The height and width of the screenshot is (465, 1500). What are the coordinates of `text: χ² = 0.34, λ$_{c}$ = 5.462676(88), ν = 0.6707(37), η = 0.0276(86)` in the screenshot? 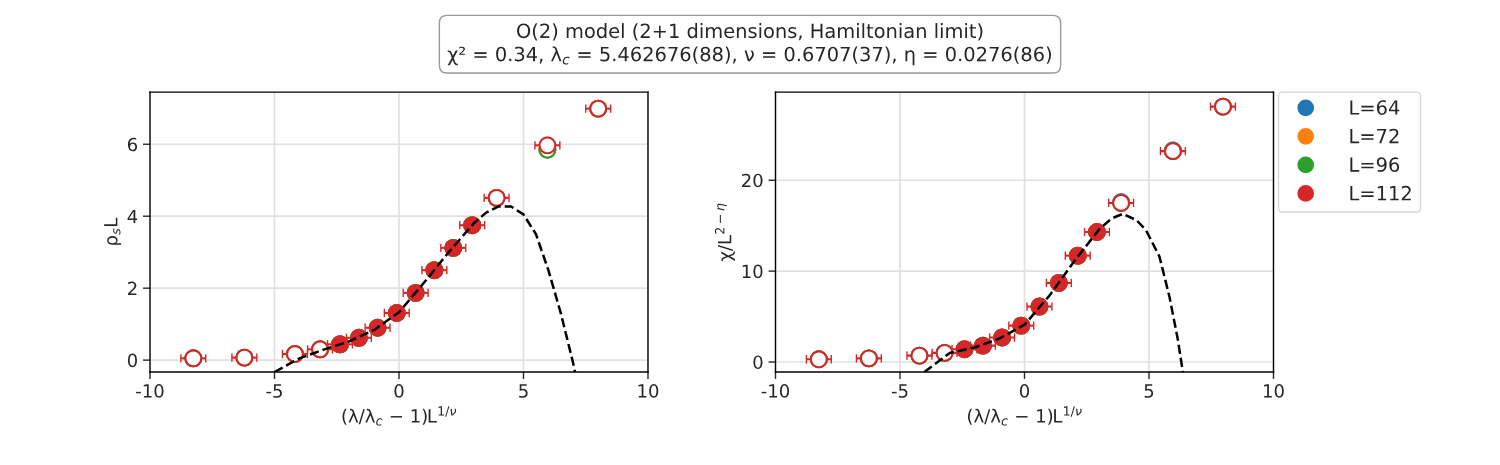 It's located at (749, 56).